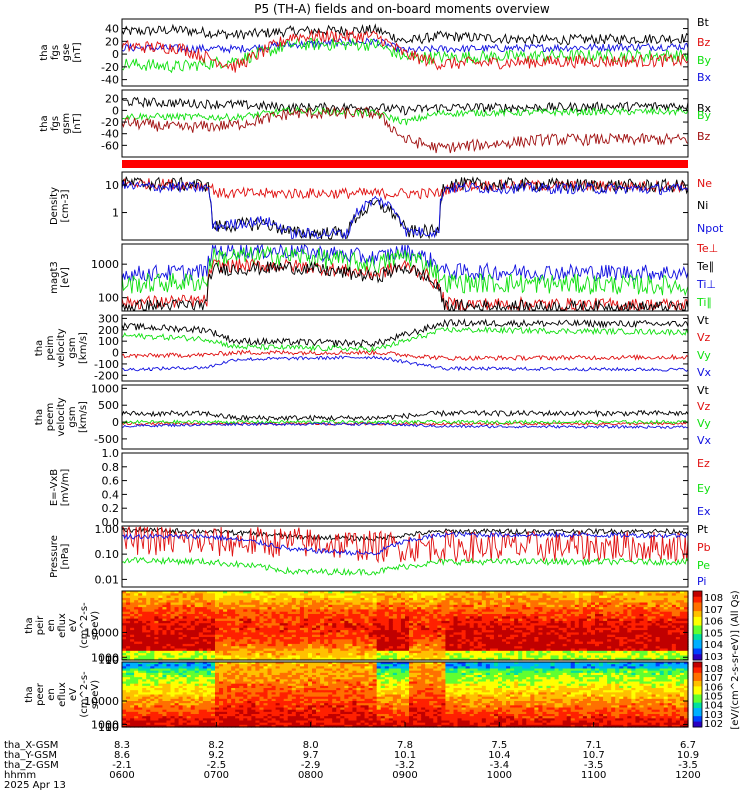 The image size is (750, 804). I want to click on series-line-Vy, so click(405, 339).